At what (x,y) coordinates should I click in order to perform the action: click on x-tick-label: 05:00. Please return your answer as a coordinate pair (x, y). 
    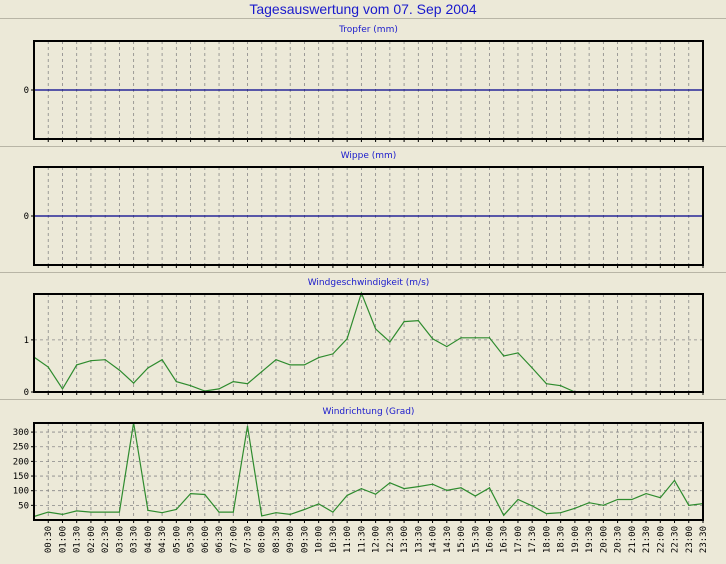
    Looking at the image, I should click on (177, 539).